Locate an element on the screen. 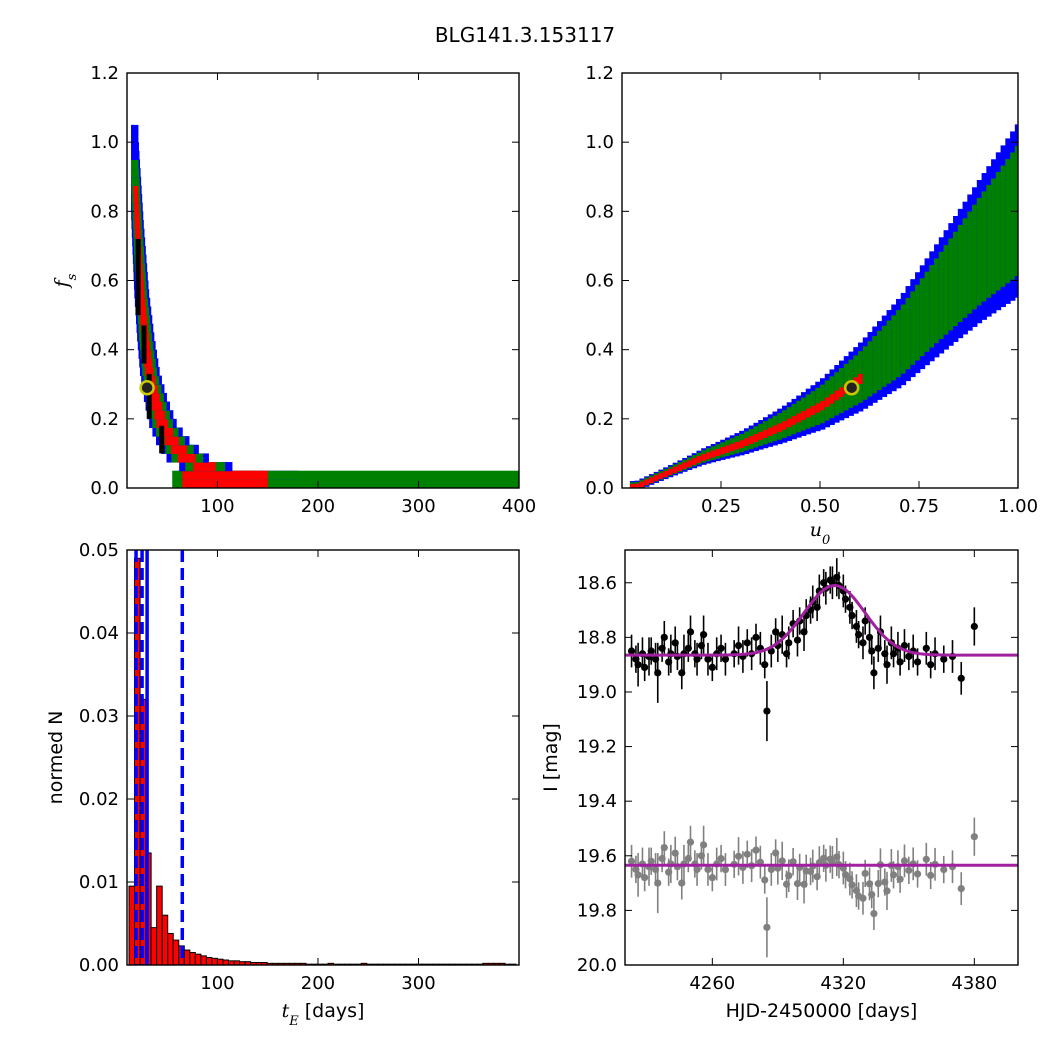 This screenshot has height=1050, width=1050. panel1-best-fit-marker is located at coordinates (147, 387).